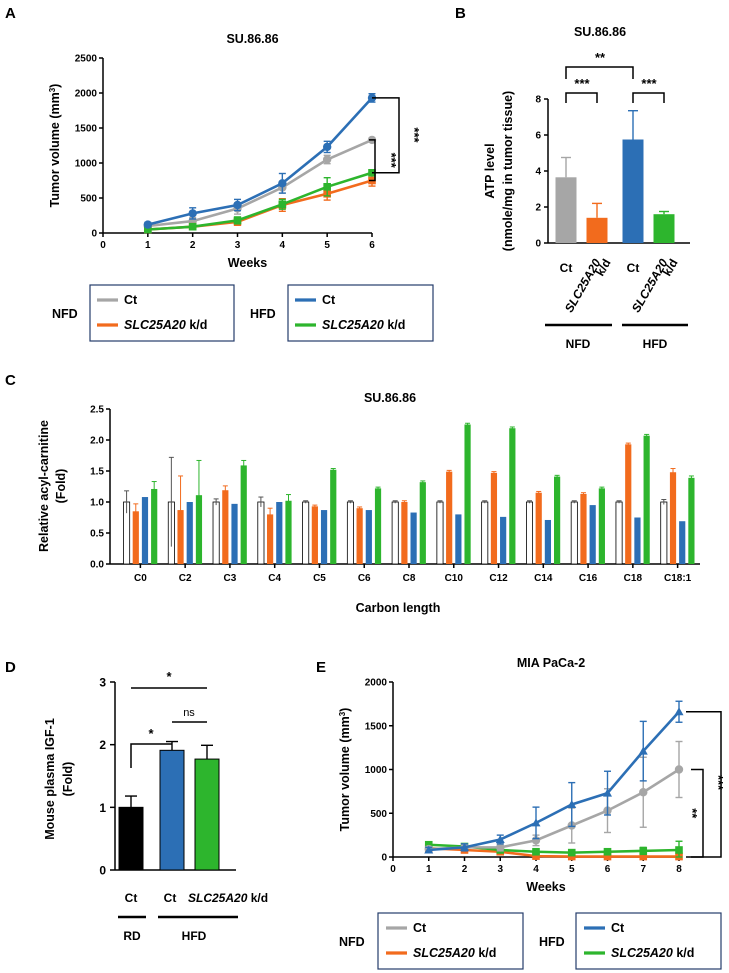  I want to click on x-tick-label: 5, so click(572, 869).